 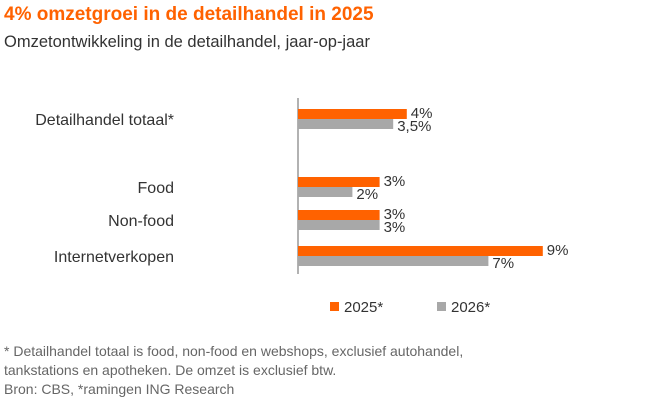 I want to click on data-label: 2%, so click(x=367, y=194).